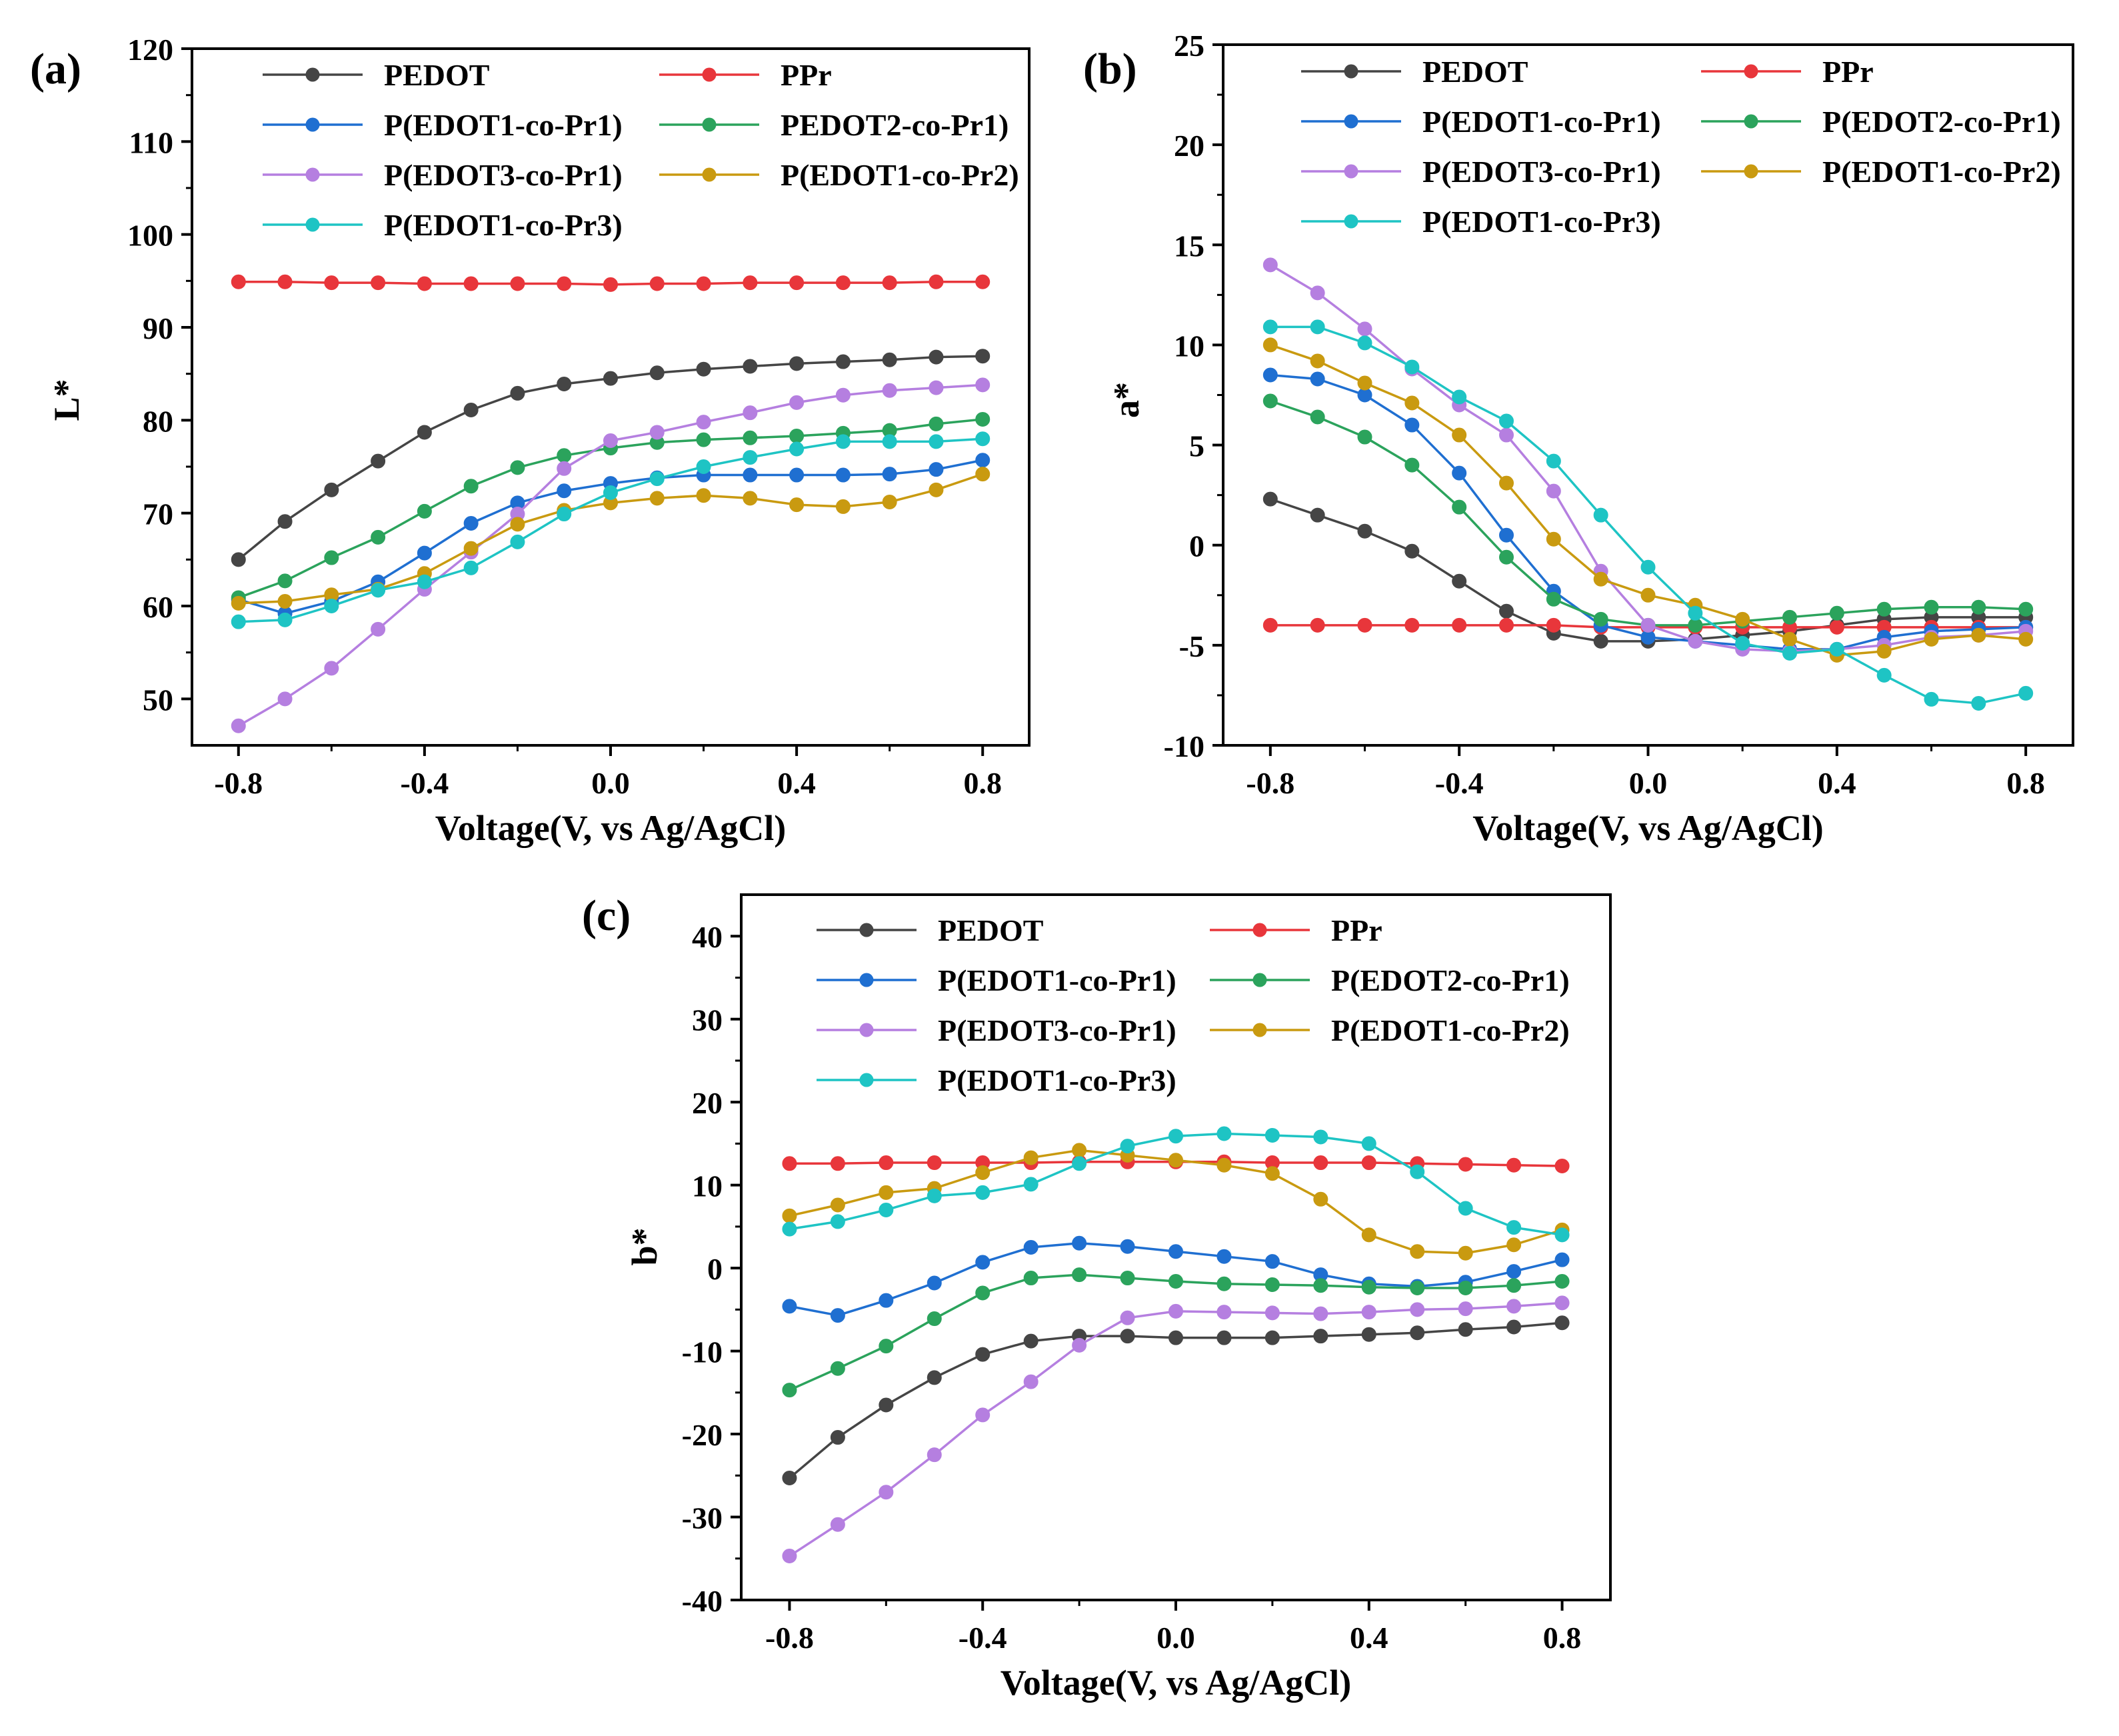 This screenshot has height=1736, width=2119. I want to click on y-tick-label: 90, so click(158, 328).